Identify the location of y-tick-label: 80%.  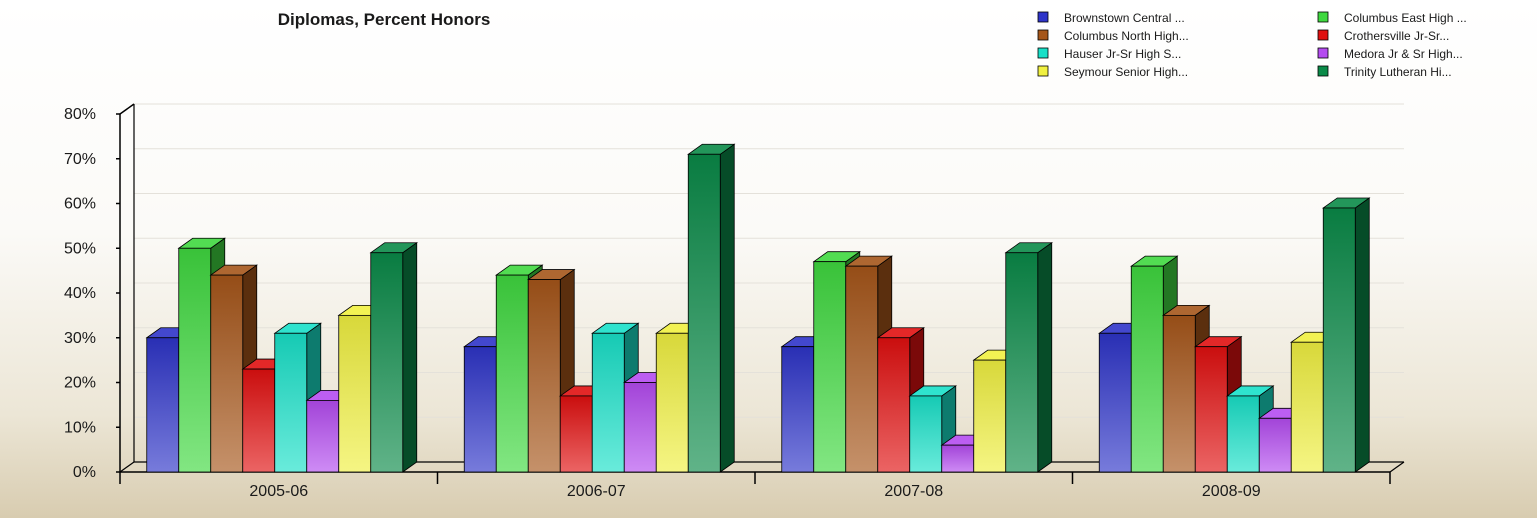
(80, 114).